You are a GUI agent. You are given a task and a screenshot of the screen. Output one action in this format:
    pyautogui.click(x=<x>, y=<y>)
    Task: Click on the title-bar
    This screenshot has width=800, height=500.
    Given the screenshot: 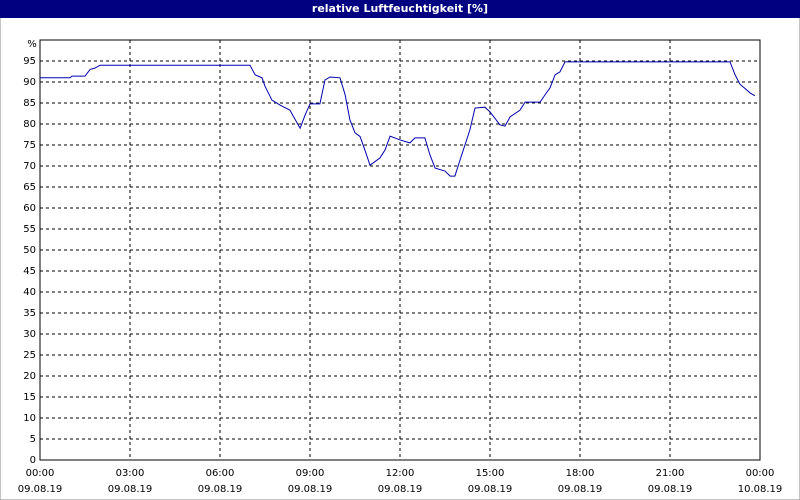 What is the action you would take?
    pyautogui.click(x=400, y=9)
    